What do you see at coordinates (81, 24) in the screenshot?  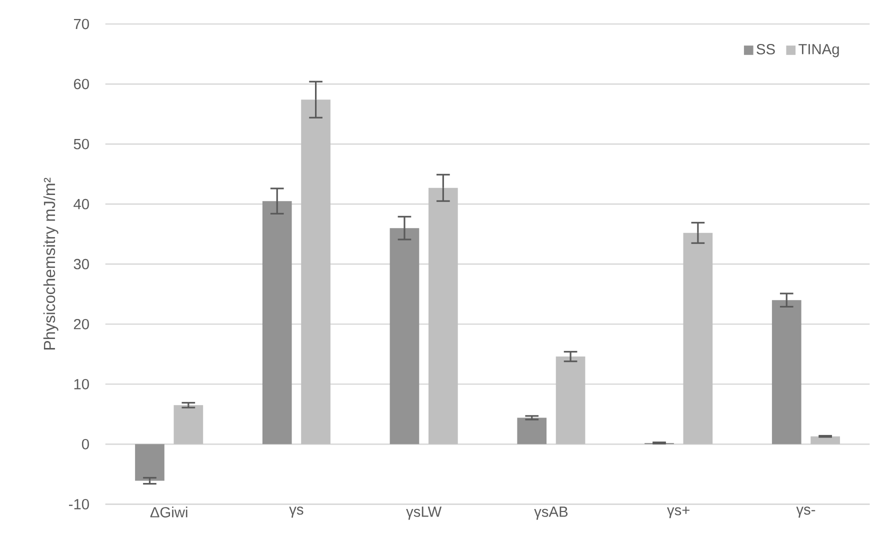 I see `y-tick-label: 70` at bounding box center [81, 24].